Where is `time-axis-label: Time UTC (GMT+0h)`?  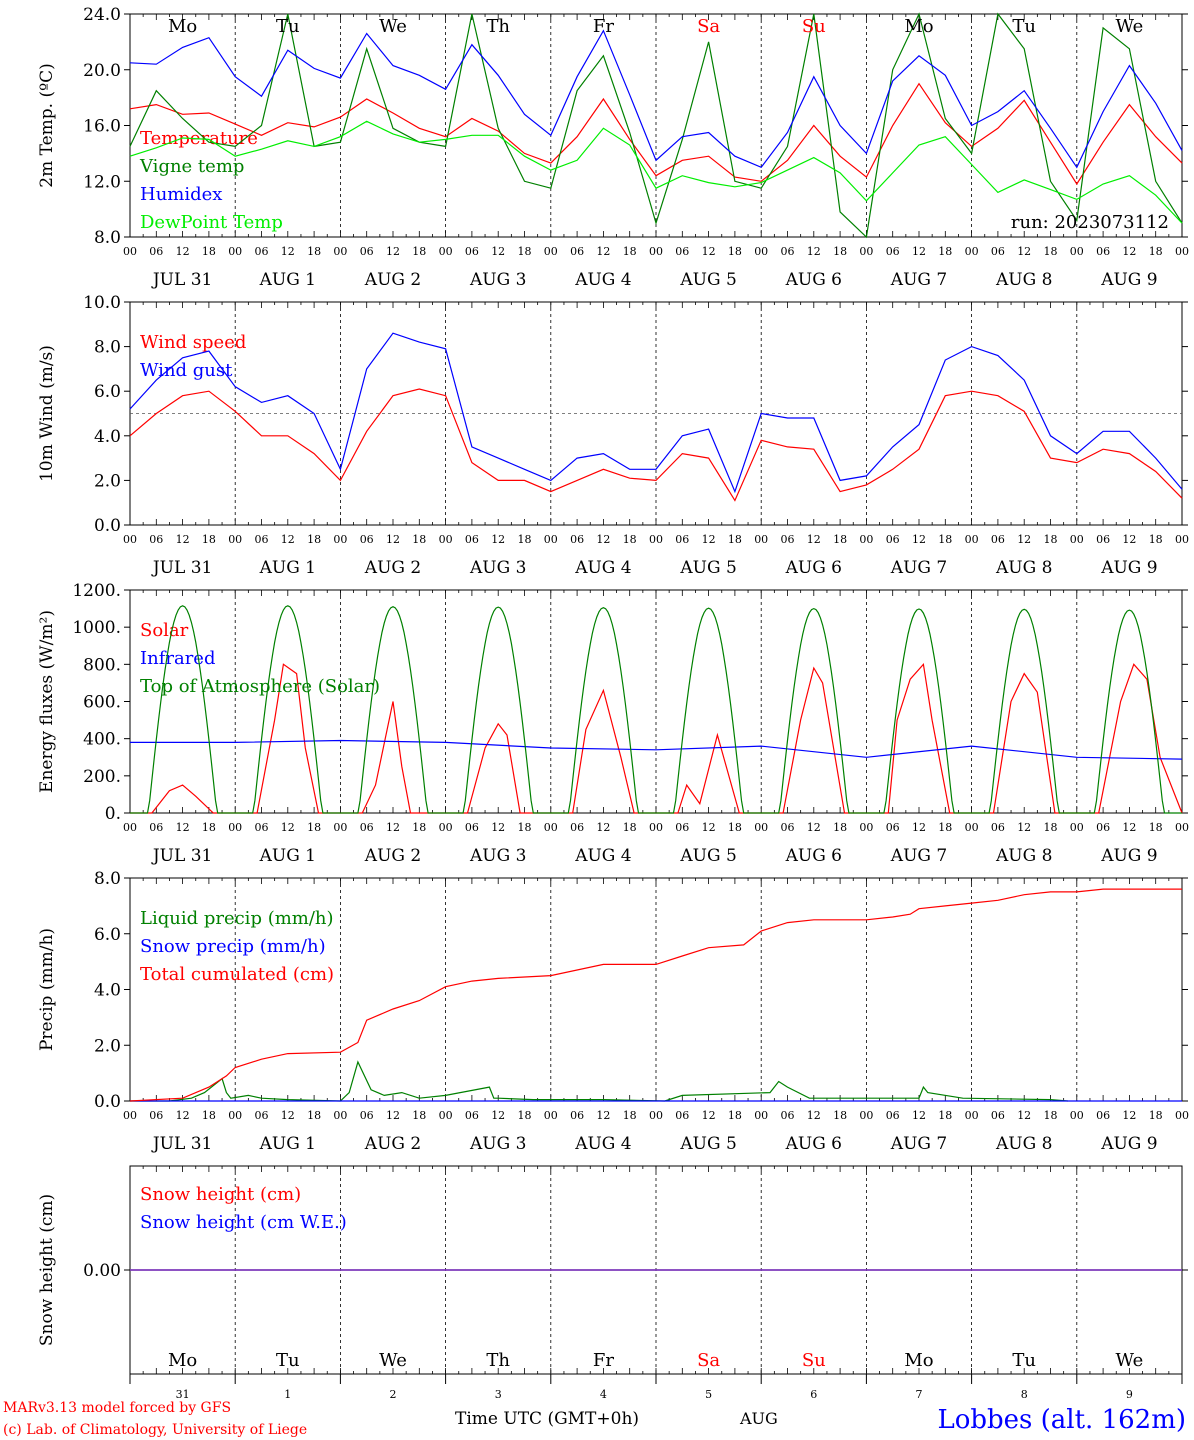
time-axis-label: Time UTC (GMT+0h) is located at coordinates (547, 1419).